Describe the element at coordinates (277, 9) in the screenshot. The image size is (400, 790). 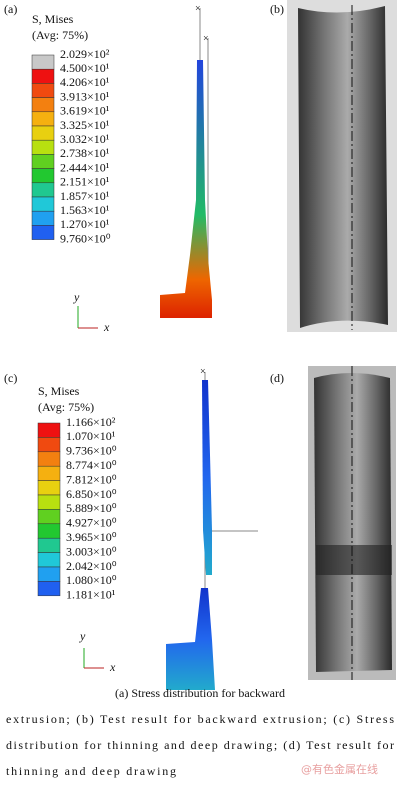
I see `panel-label: (b)` at that location.